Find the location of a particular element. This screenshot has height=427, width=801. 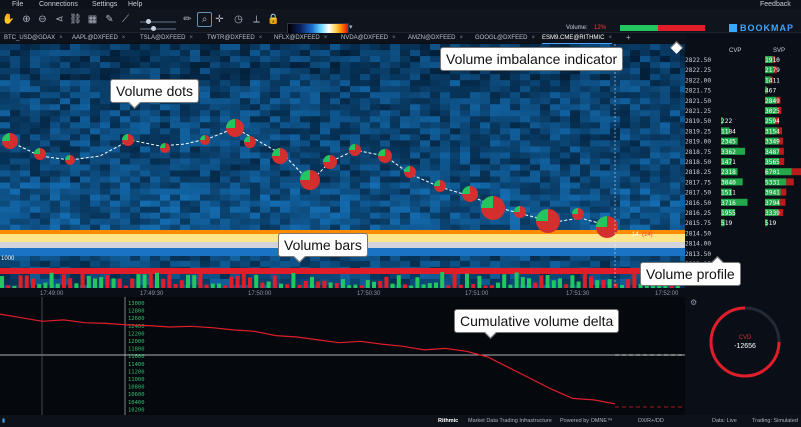

ladder-svp: 3339 is located at coordinates (772, 213).